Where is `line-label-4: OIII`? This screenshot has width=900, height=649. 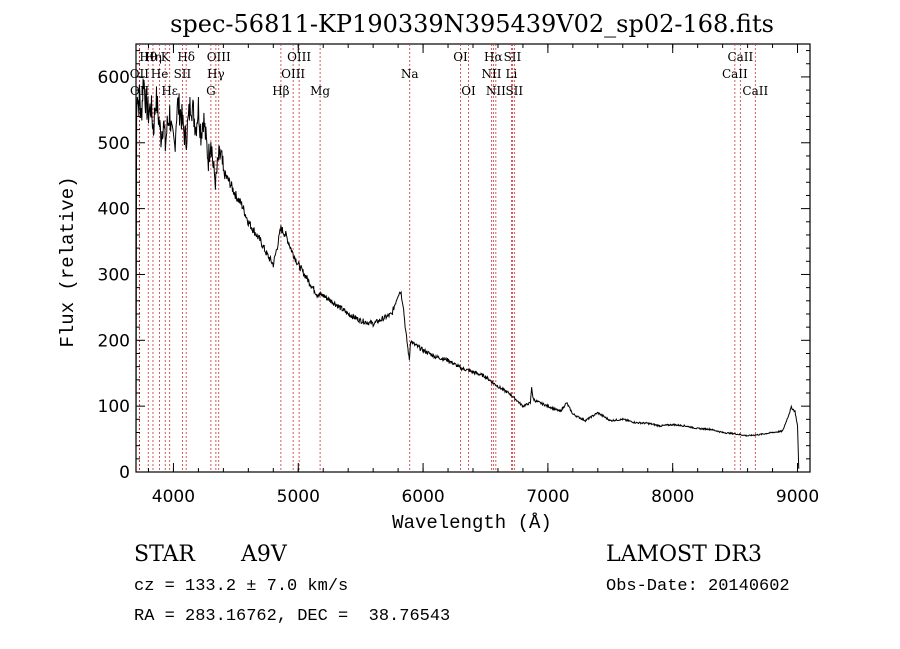
line-label-4: OIII is located at coordinates (219, 57).